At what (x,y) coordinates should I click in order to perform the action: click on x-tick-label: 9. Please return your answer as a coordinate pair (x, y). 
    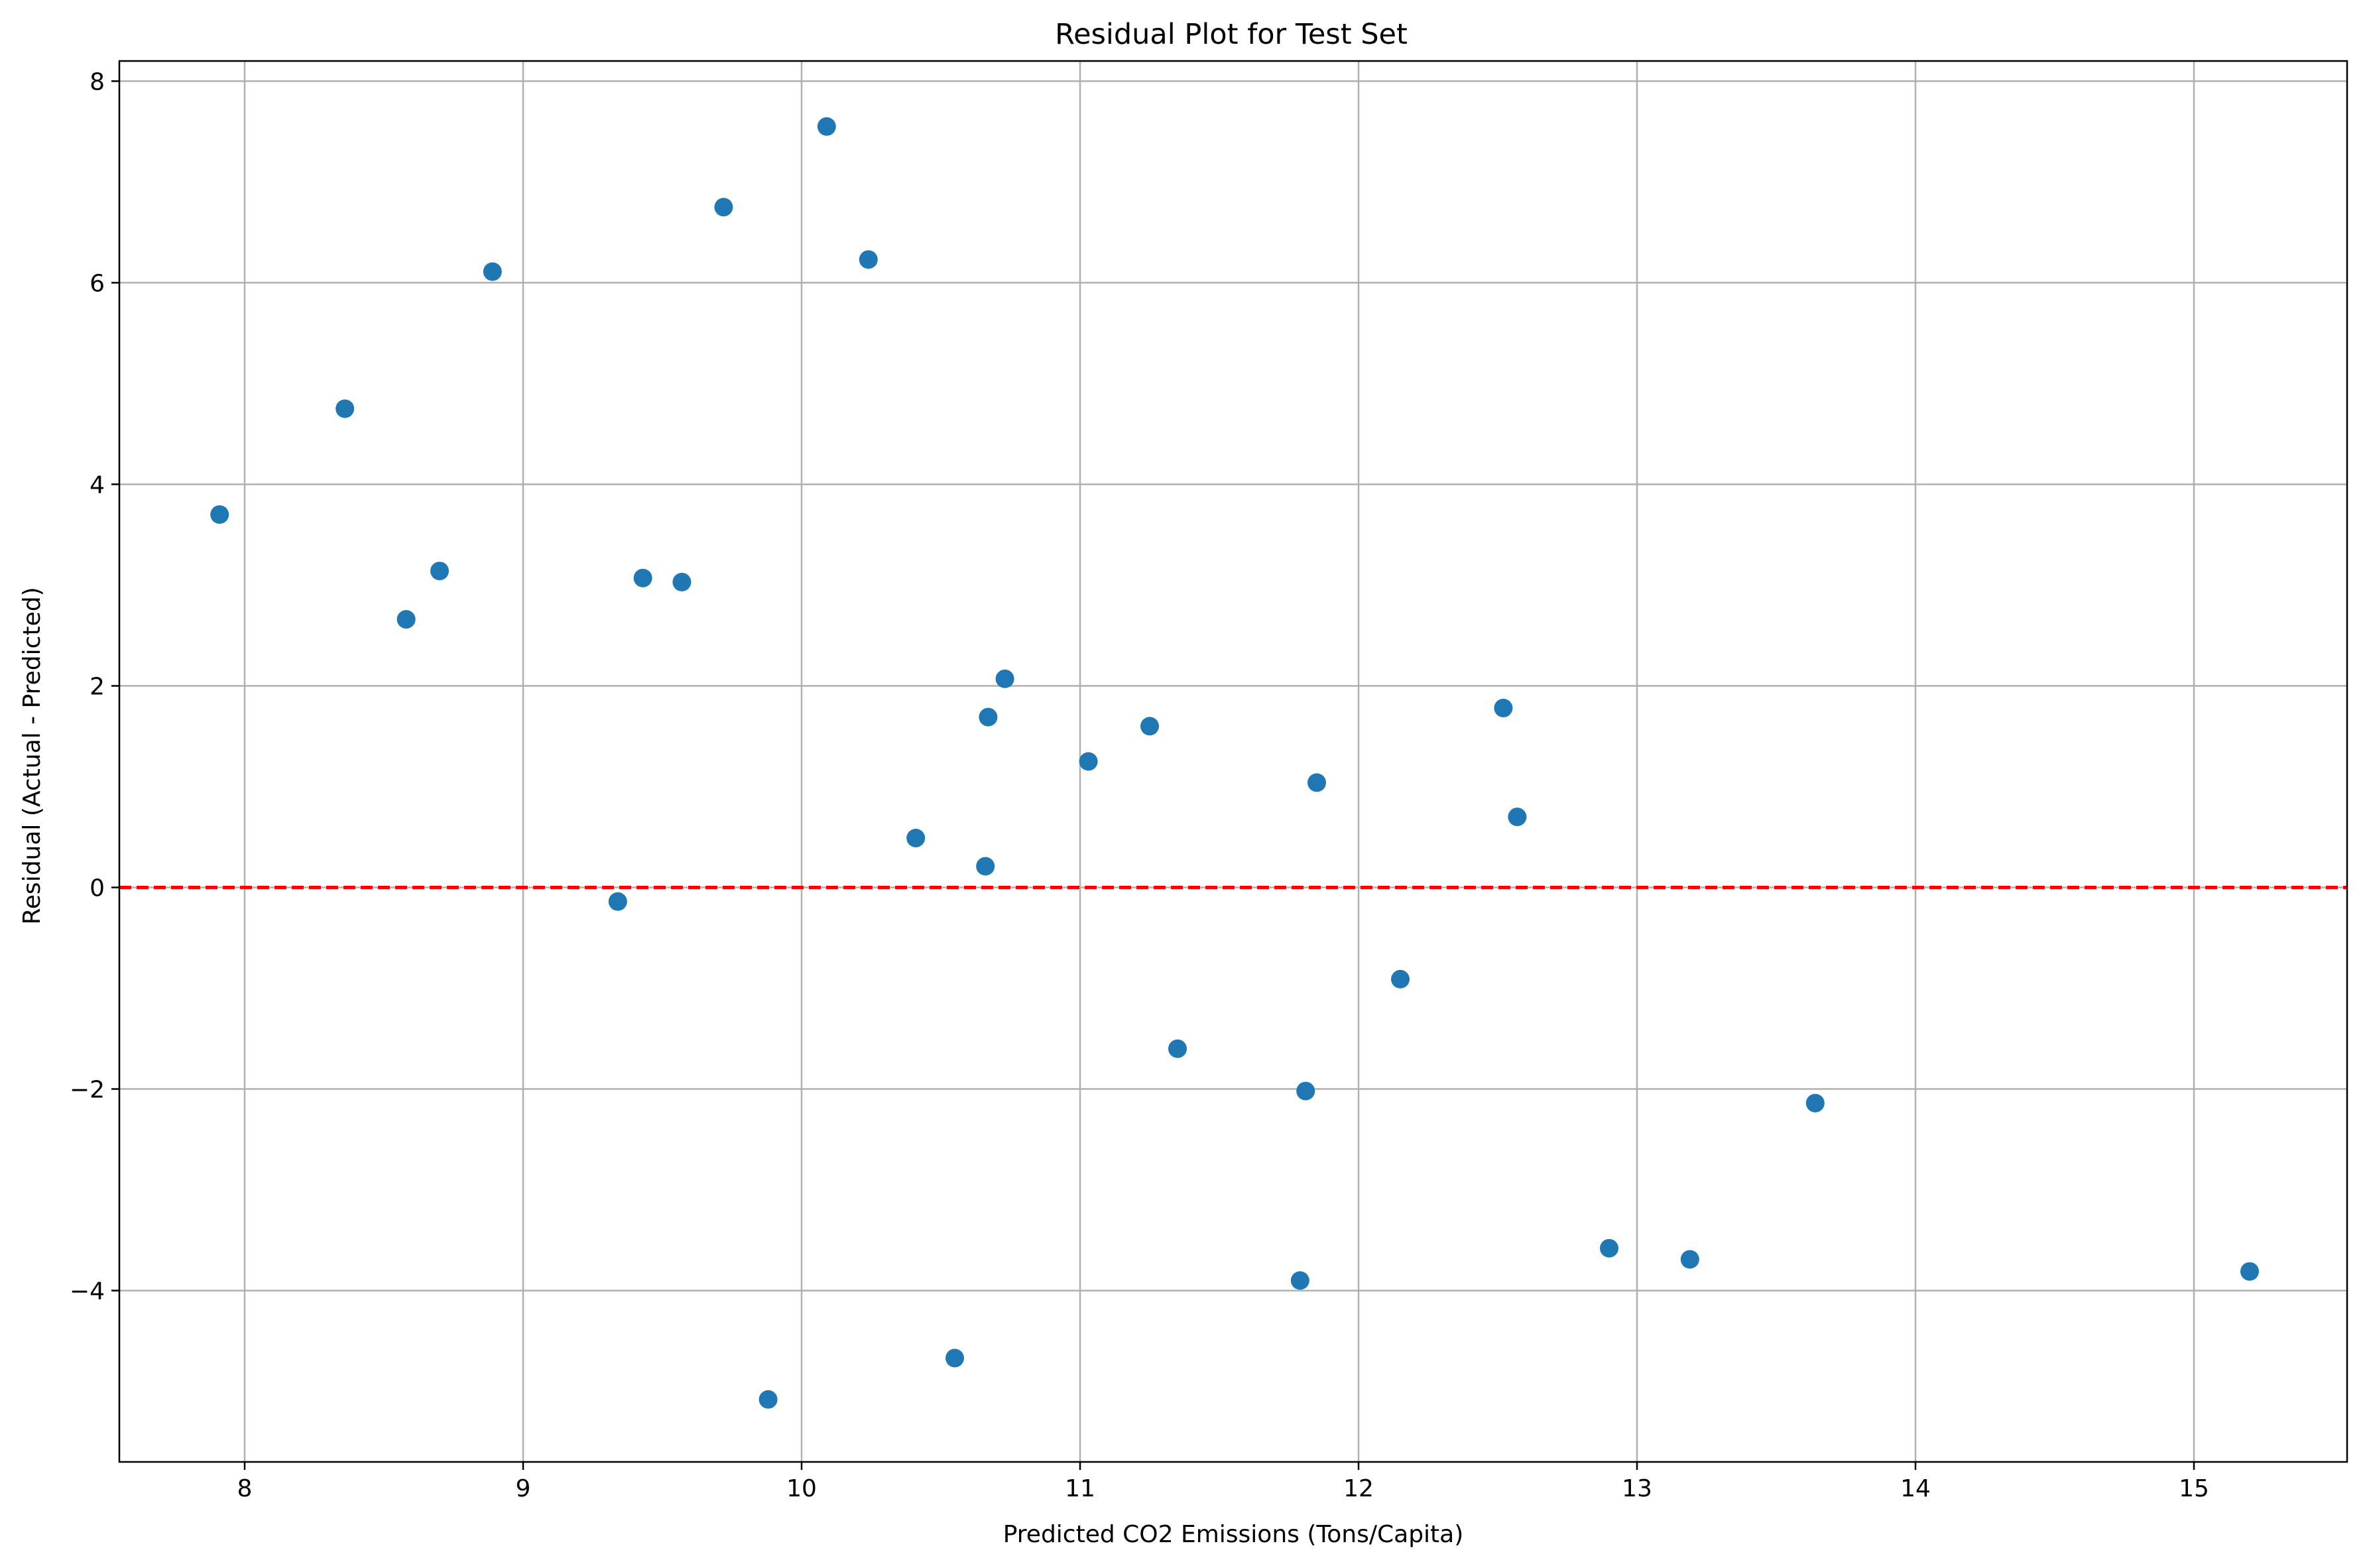
    Looking at the image, I should click on (523, 1488).